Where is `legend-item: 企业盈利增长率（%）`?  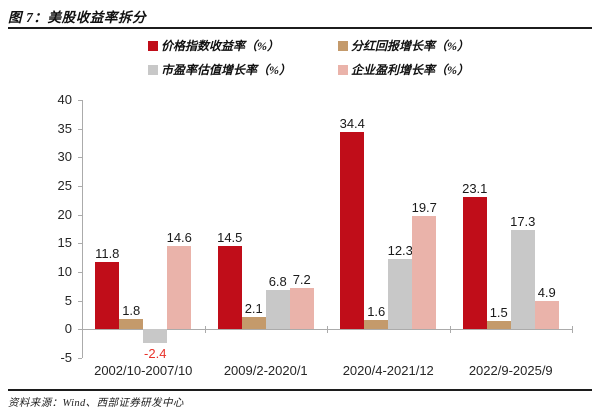 legend-item: 企业盈利增长率（%） is located at coordinates (403, 69).